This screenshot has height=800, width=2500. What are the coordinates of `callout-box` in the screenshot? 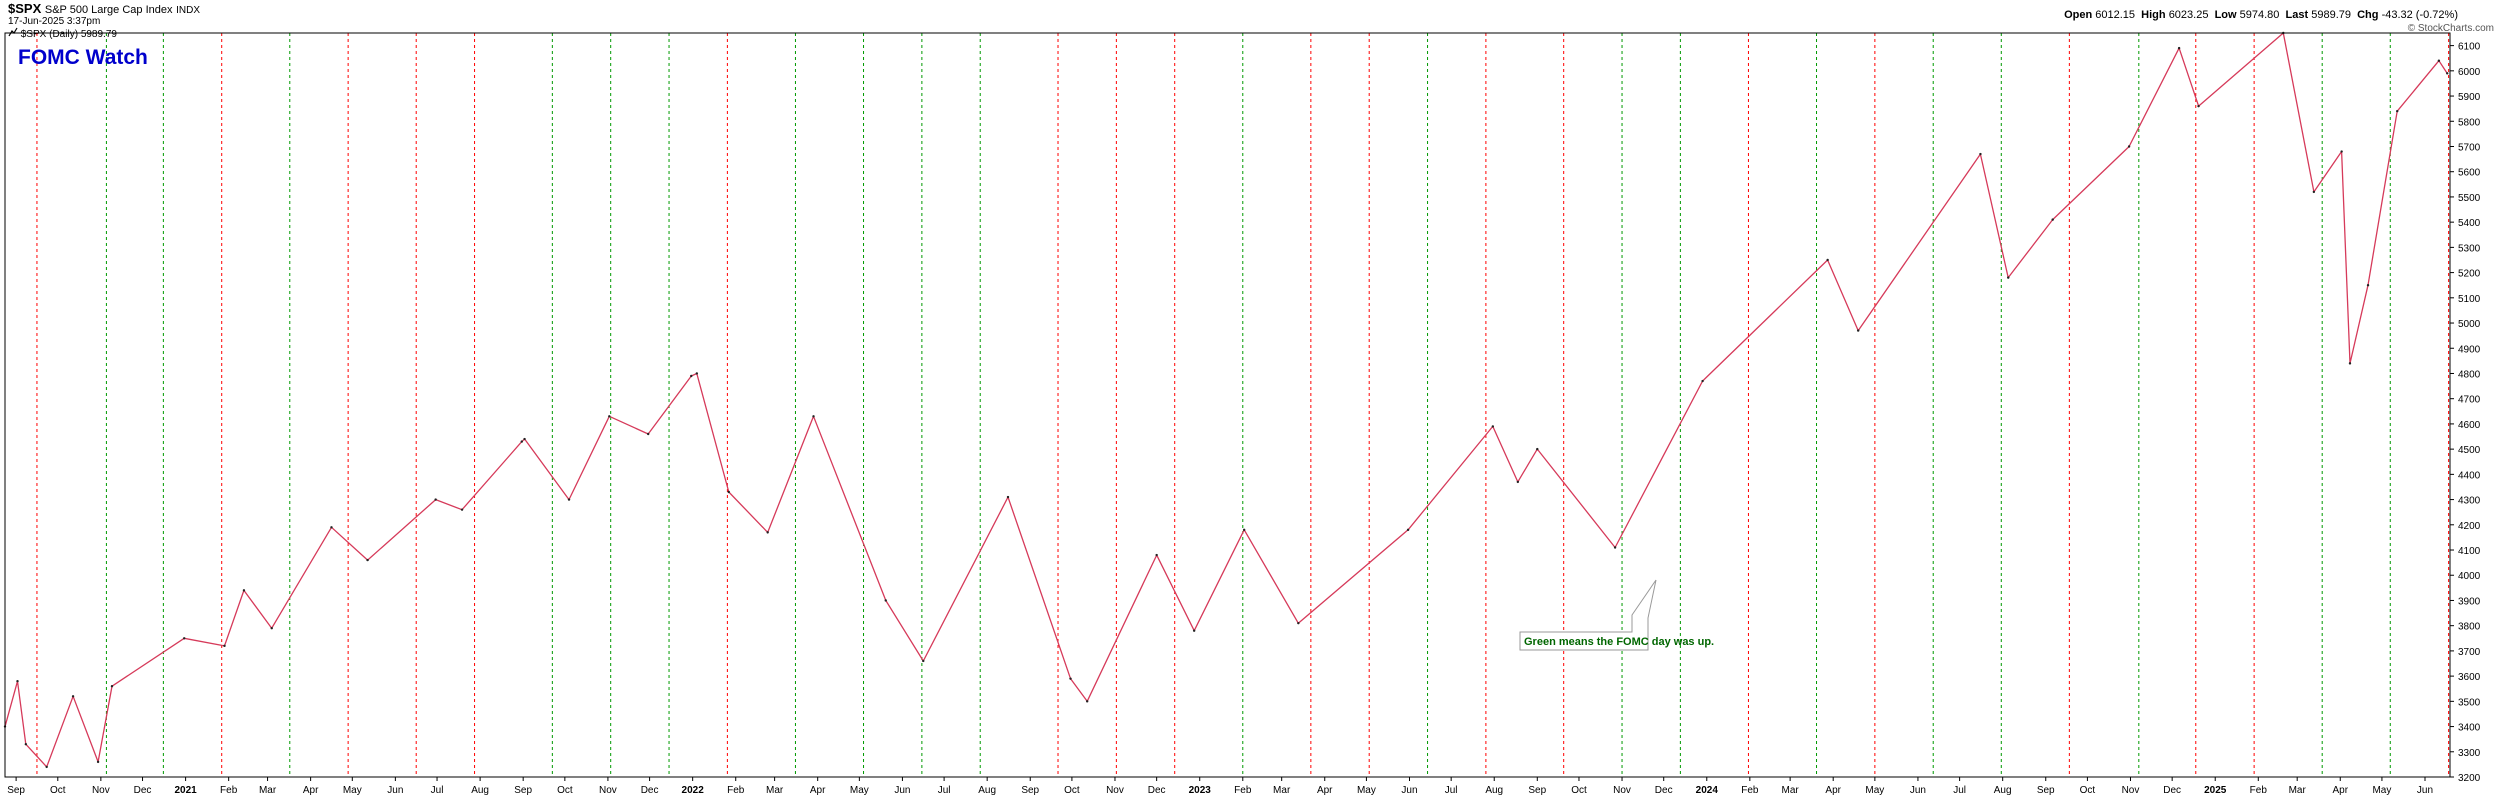 It's located at (1588, 615).